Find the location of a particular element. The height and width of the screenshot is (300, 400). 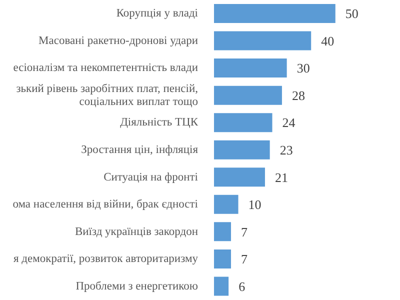

y-tick-label: зький рівень заробітних плат, пенсій, соціальних виплат тощо is located at coordinates (107, 95).